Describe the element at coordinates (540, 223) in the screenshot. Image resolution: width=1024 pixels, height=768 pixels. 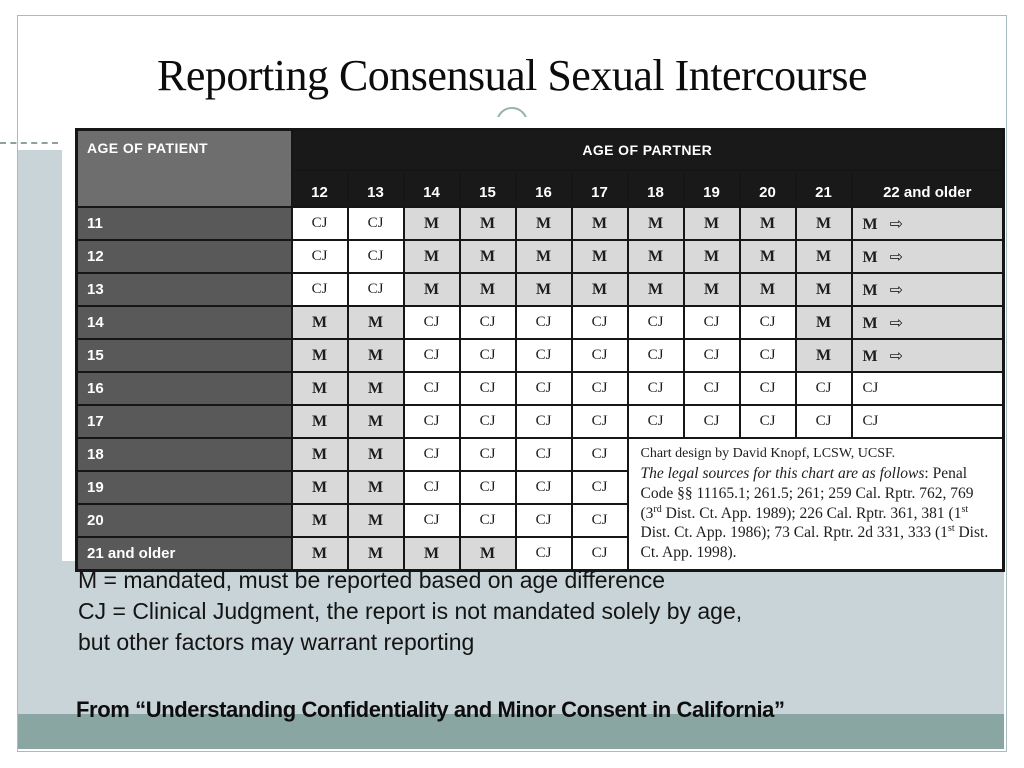
I see `table-row: 11 CJ CJ M M M M M M M M M ⇨` at that location.